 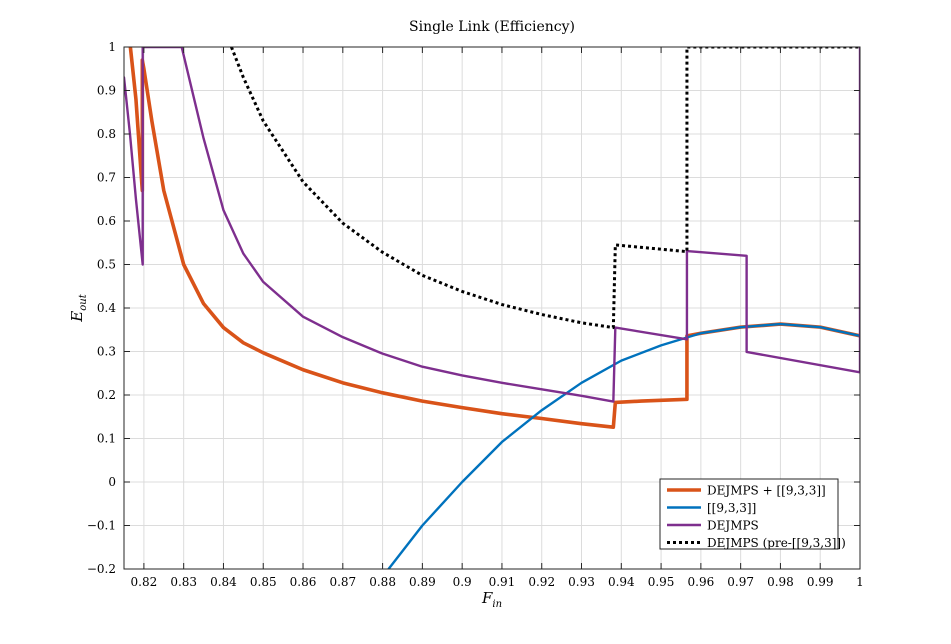 I want to click on x-tick-label: 0.92, so click(x=541, y=582).